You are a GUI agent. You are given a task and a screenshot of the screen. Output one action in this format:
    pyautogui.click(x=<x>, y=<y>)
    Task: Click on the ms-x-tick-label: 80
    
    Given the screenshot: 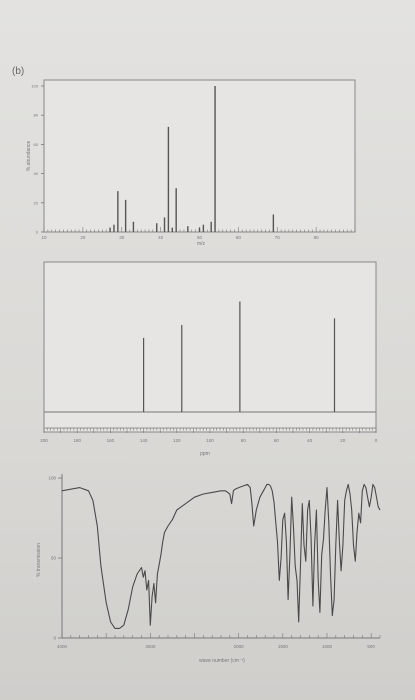 What is the action you would take?
    pyautogui.click(x=317, y=237)
    